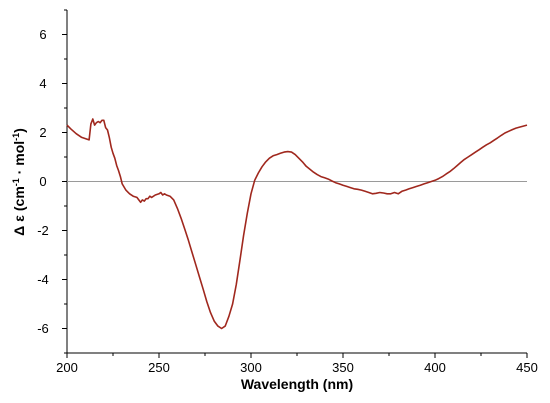 This screenshot has width=550, height=403. Describe the element at coordinates (435, 367) in the screenshot. I see `x-tick-label: 400` at that location.